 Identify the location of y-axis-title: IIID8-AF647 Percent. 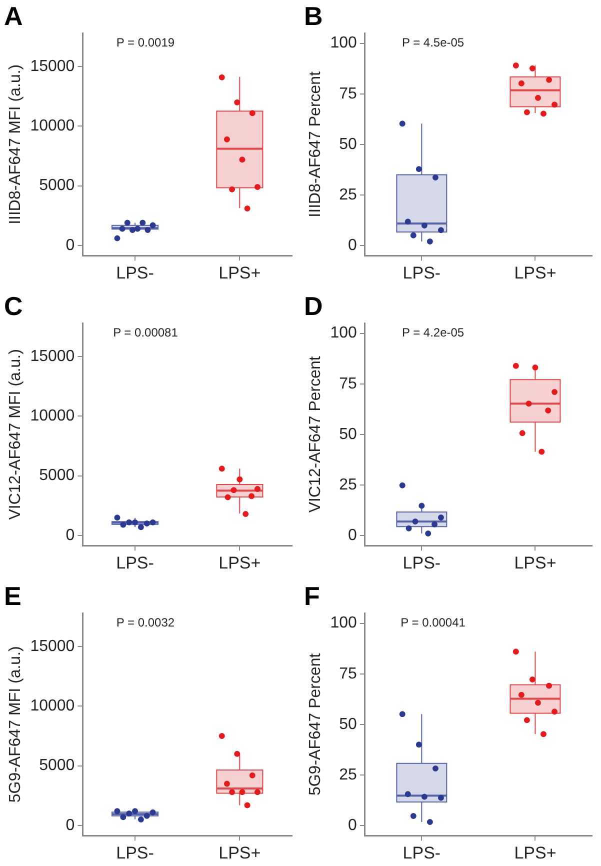
(315, 144).